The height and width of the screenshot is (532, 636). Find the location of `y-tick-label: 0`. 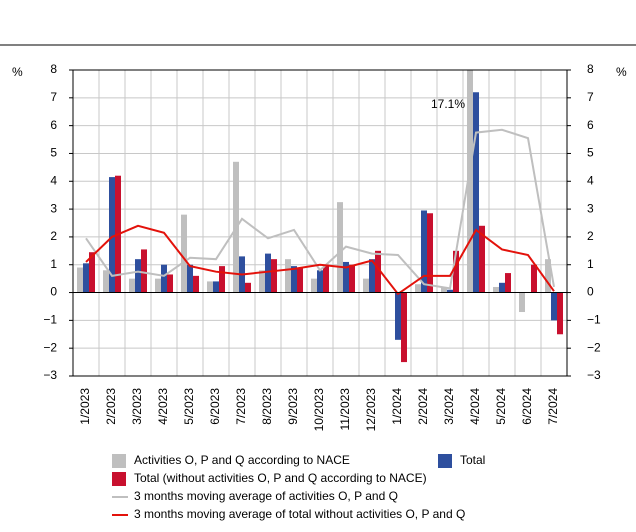

y-tick-label: 0 is located at coordinates (53, 292).